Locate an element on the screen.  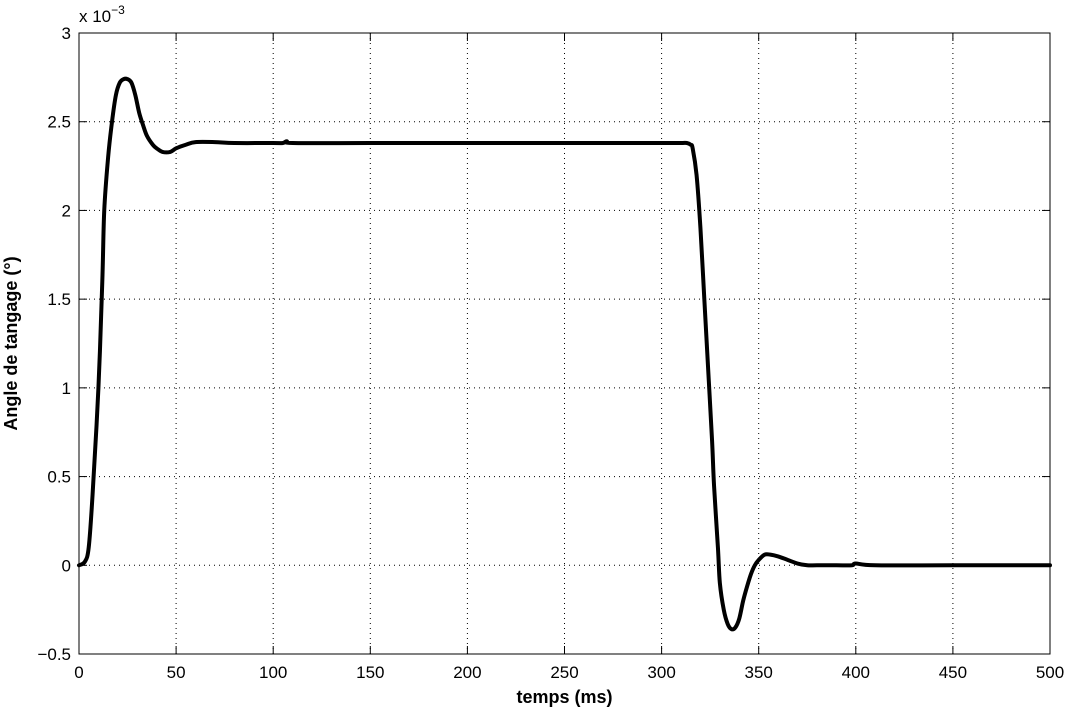
x-tick-label: 500 is located at coordinates (1050, 672).